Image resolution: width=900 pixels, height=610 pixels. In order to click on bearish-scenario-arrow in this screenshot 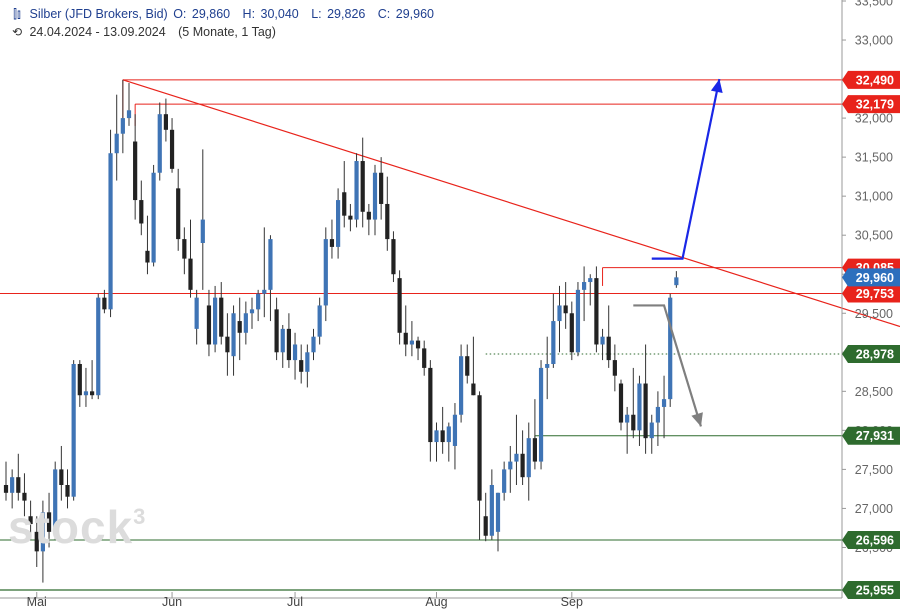, I will do `click(668, 365)`.